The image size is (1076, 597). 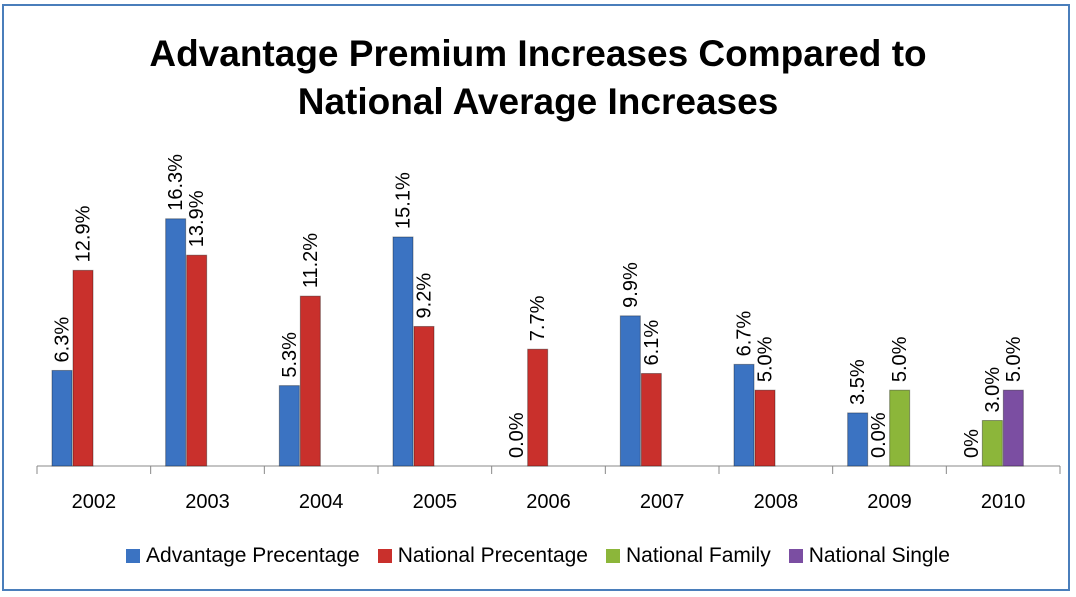 I want to click on x-tick-label: 2006, so click(x=548, y=502).